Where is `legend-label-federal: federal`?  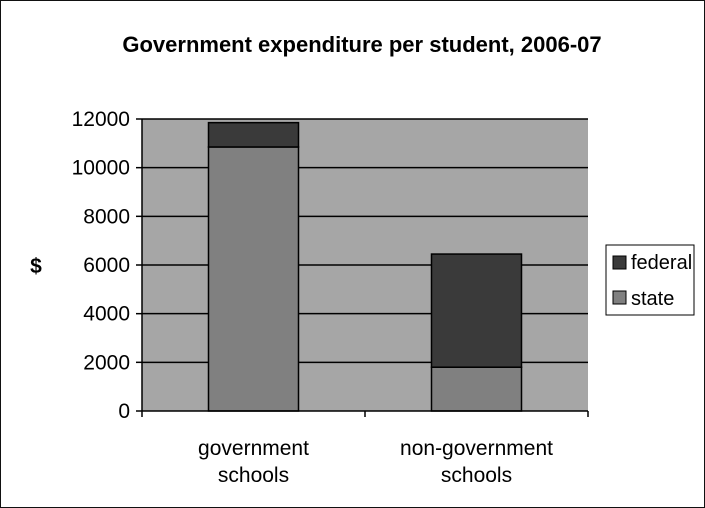 legend-label-federal: federal is located at coordinates (661, 263).